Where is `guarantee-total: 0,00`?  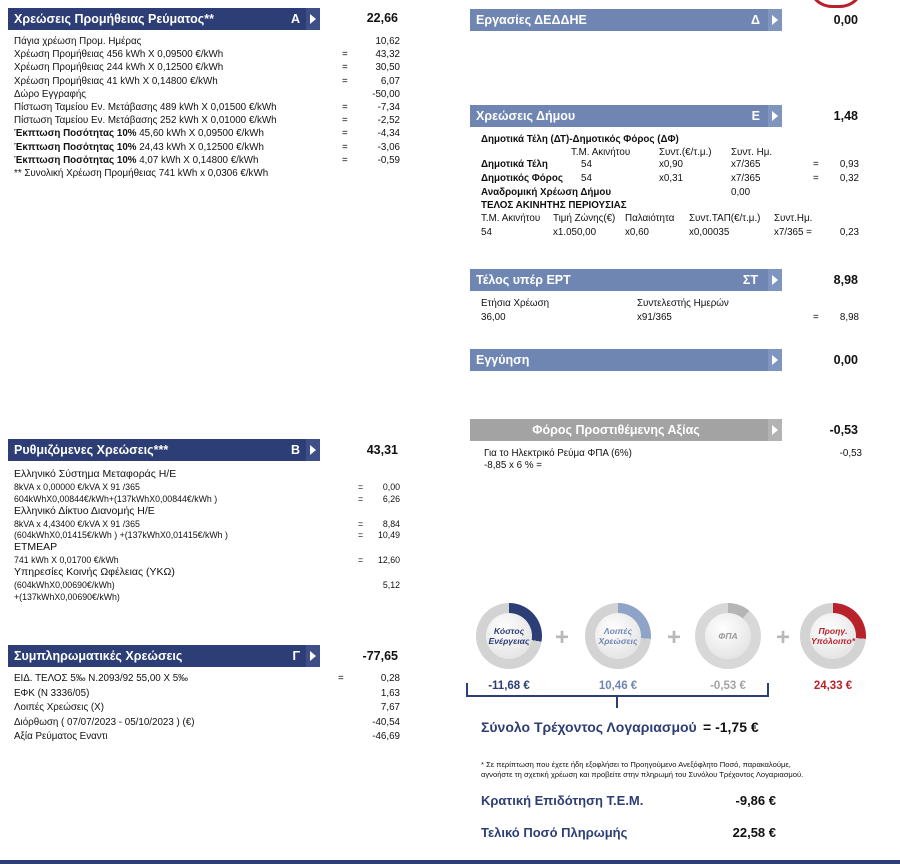
guarantee-total: 0,00 is located at coordinates (845, 360).